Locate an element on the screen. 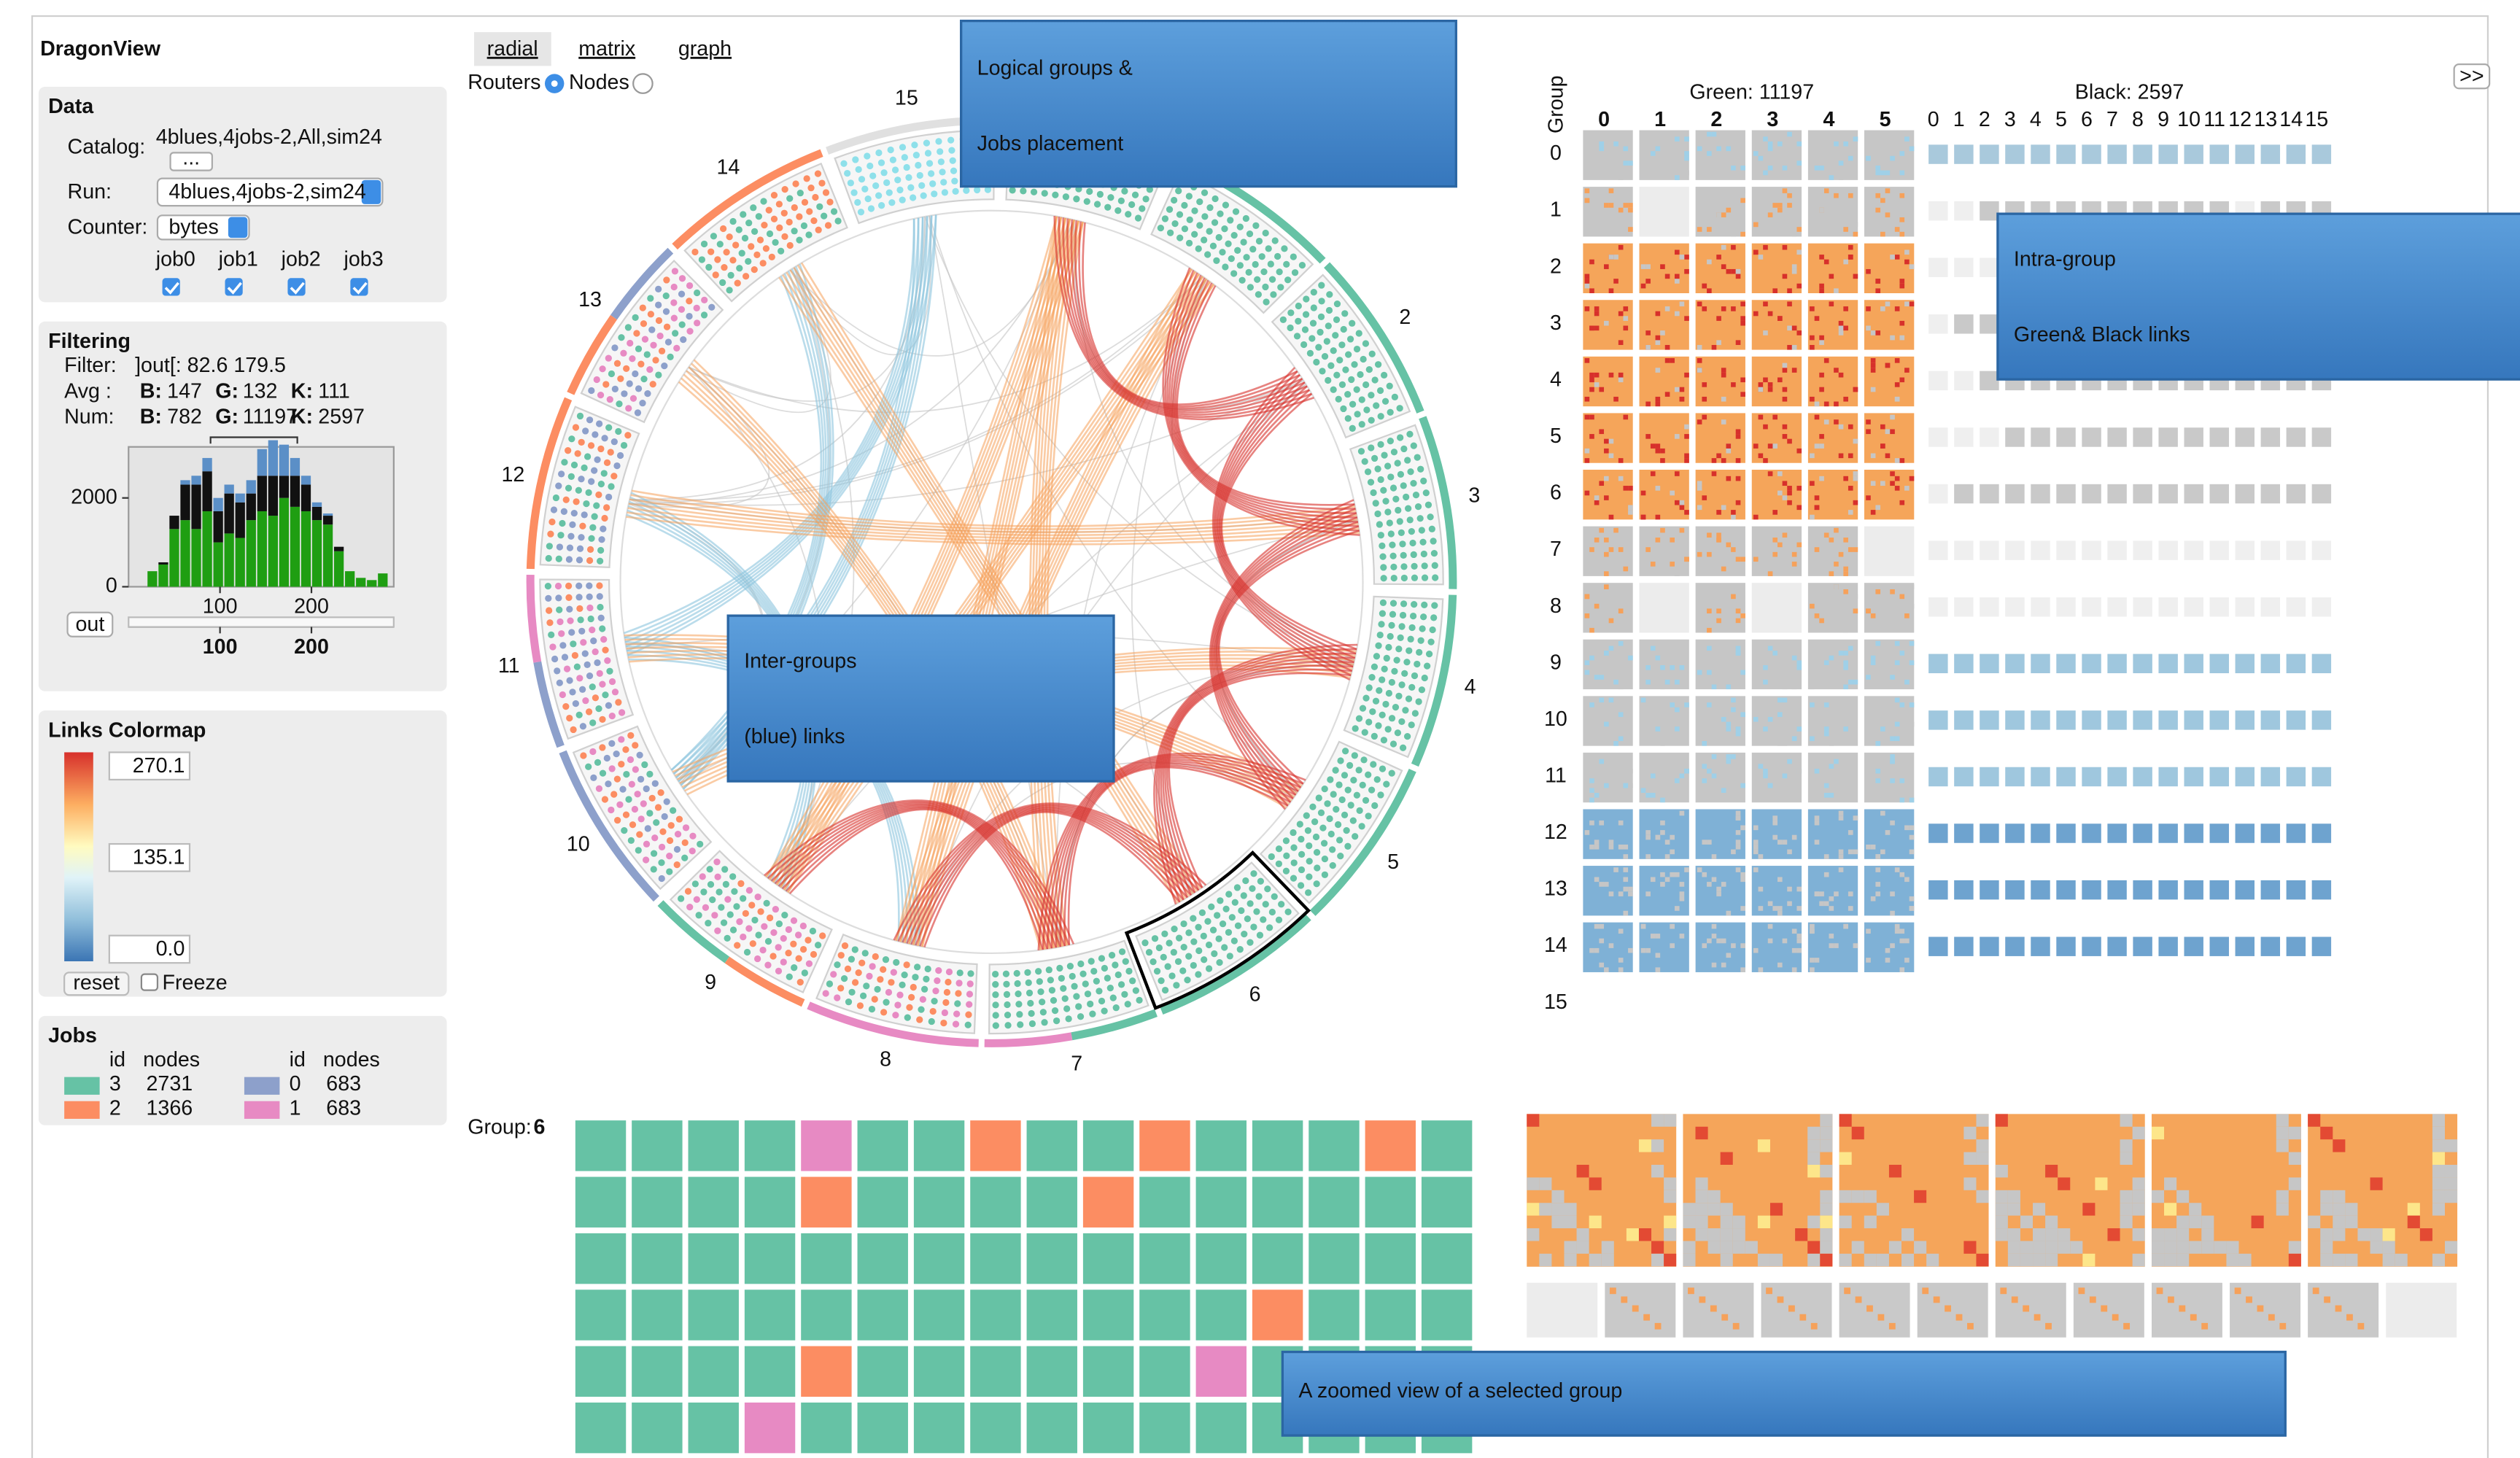 The image size is (2520, 1458). link-ribbon is located at coordinates (1284, 655).